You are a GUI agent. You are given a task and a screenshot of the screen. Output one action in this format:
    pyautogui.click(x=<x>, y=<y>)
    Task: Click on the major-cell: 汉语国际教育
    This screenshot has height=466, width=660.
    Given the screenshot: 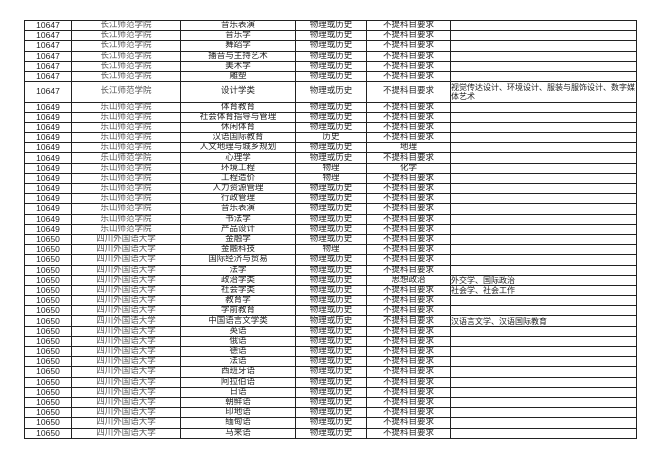 What is the action you would take?
    pyautogui.click(x=238, y=138)
    